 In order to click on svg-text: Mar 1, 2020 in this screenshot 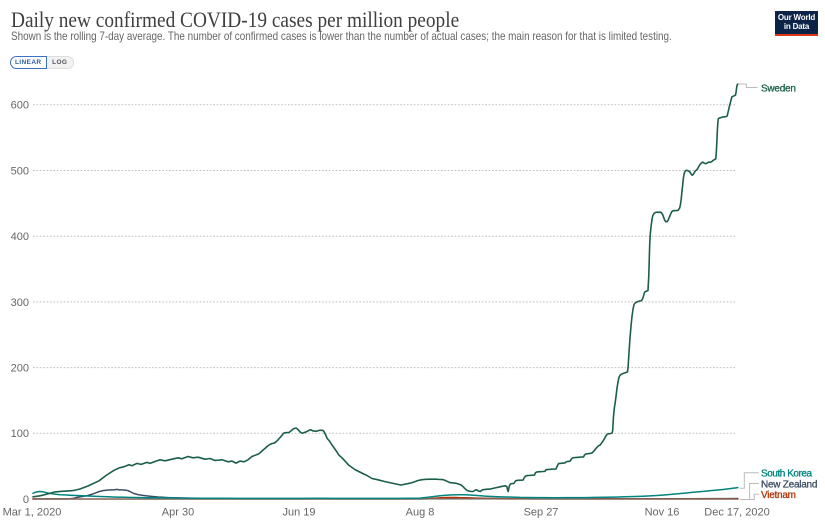, I will do `click(32, 513)`.